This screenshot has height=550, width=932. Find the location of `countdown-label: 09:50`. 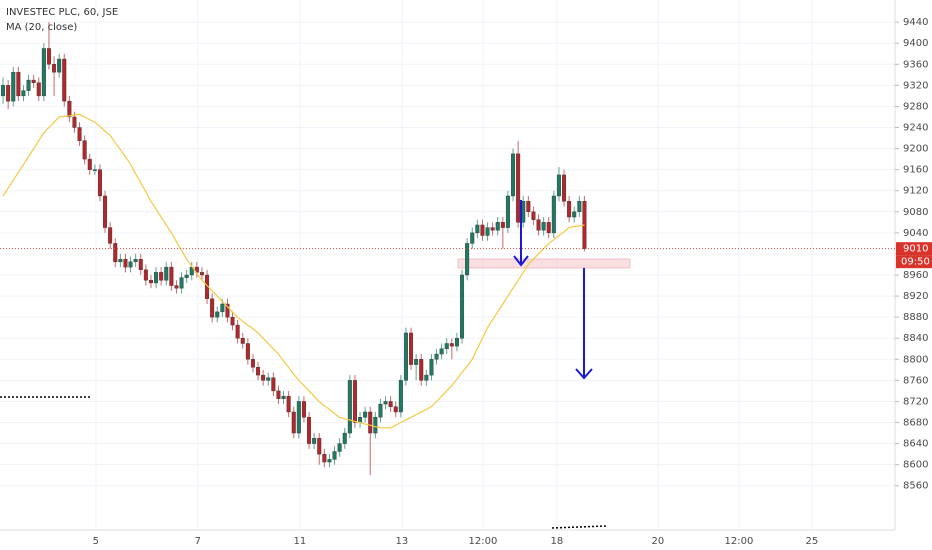

countdown-label: 09:50 is located at coordinates (915, 262).